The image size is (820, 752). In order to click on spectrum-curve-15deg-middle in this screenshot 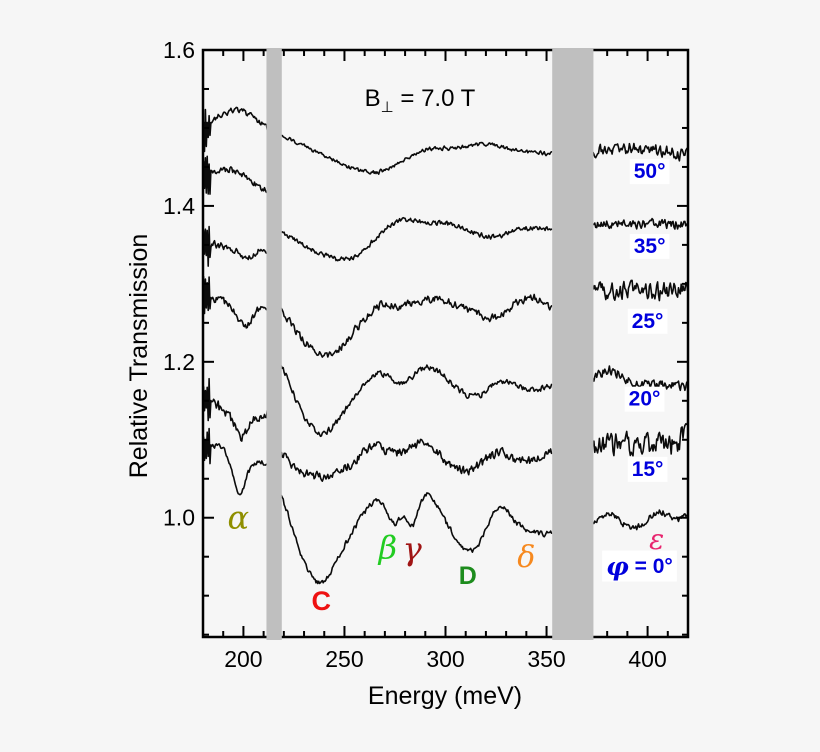, I will do `click(416, 460)`.